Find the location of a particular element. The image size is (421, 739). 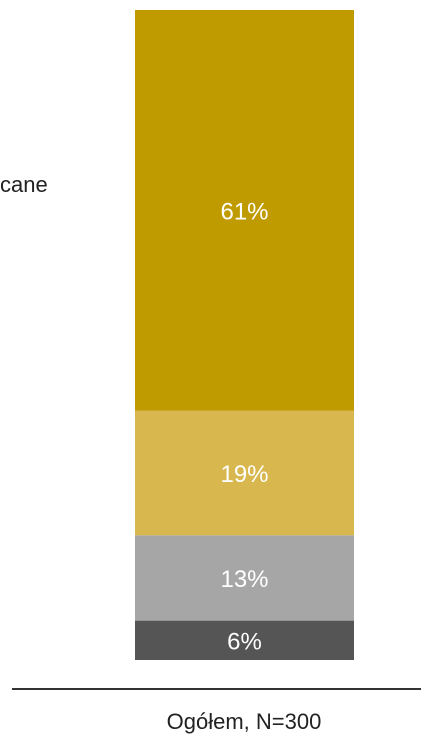

segment-labels-layer: 6% 13% 19% 61% is located at coordinates (244, 426).